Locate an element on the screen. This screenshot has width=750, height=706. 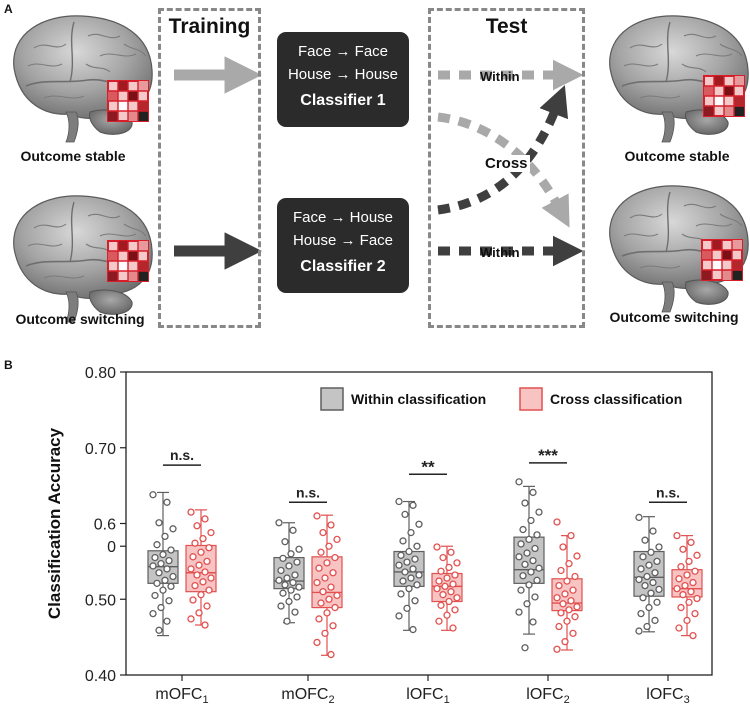
x-tick-label: mOFC1 is located at coordinates (181, 696).